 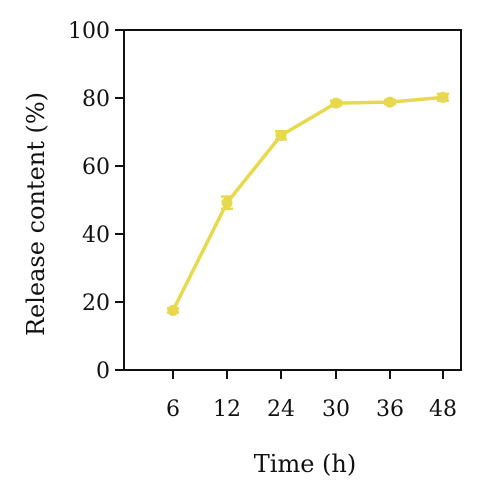 I want to click on x-tick-label: 36, so click(x=390, y=409).